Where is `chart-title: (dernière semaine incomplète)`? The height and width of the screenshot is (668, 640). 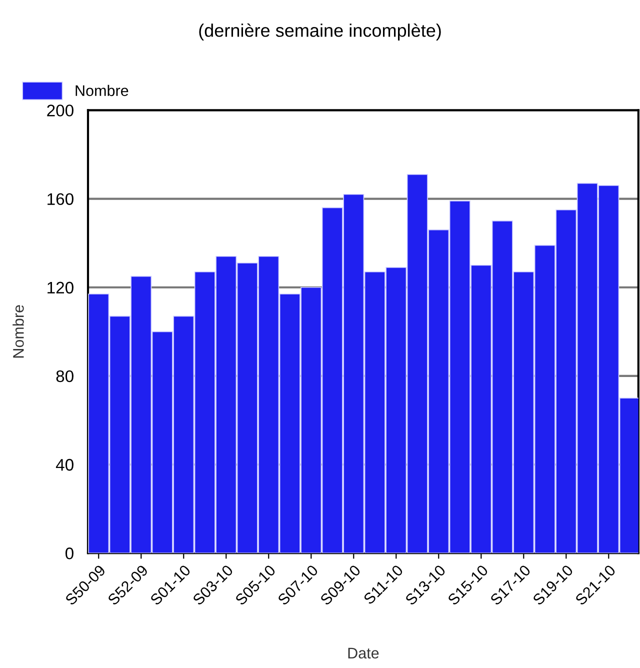
chart-title: (dernière semaine incomplète) is located at coordinates (320, 31).